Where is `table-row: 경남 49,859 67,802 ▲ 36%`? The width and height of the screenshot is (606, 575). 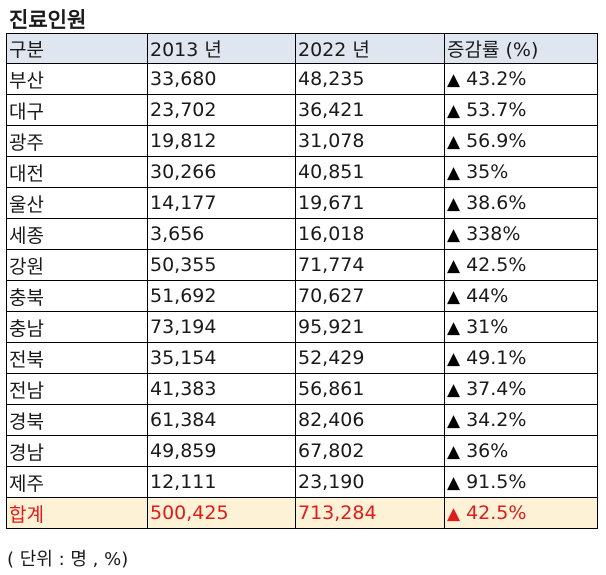 table-row: 경남 49,859 67,802 ▲ 36% is located at coordinates (302, 451).